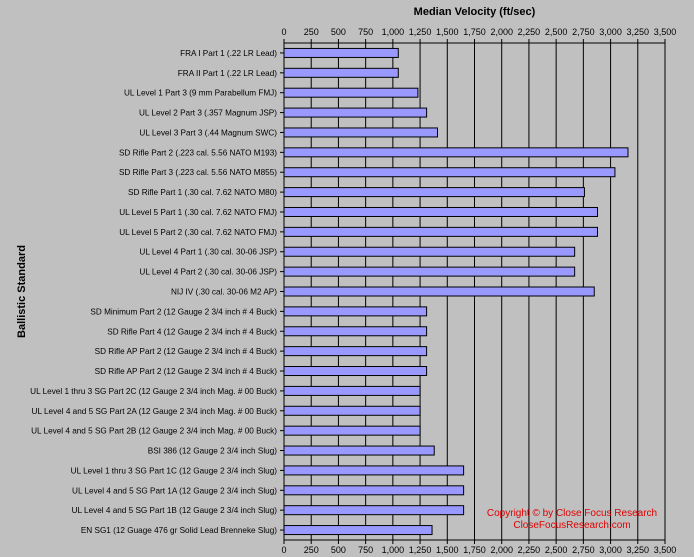  What do you see at coordinates (311, 550) in the screenshot?
I see `x-tick-label-bottom: 250` at bounding box center [311, 550].